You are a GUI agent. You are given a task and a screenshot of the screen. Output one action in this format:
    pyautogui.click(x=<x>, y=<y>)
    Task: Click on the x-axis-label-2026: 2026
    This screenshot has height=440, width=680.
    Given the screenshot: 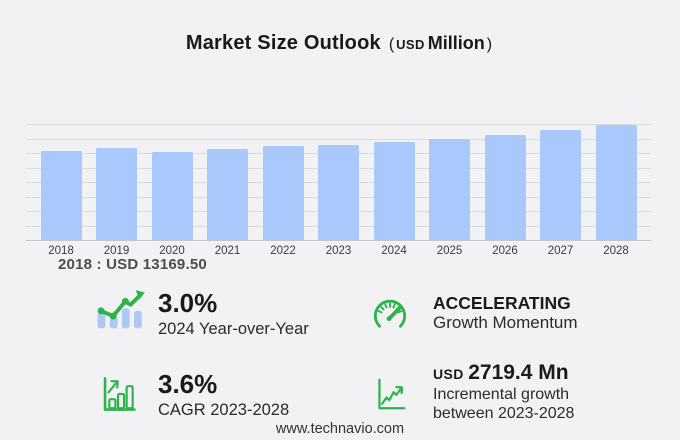 What is the action you would take?
    pyautogui.click(x=505, y=251)
    